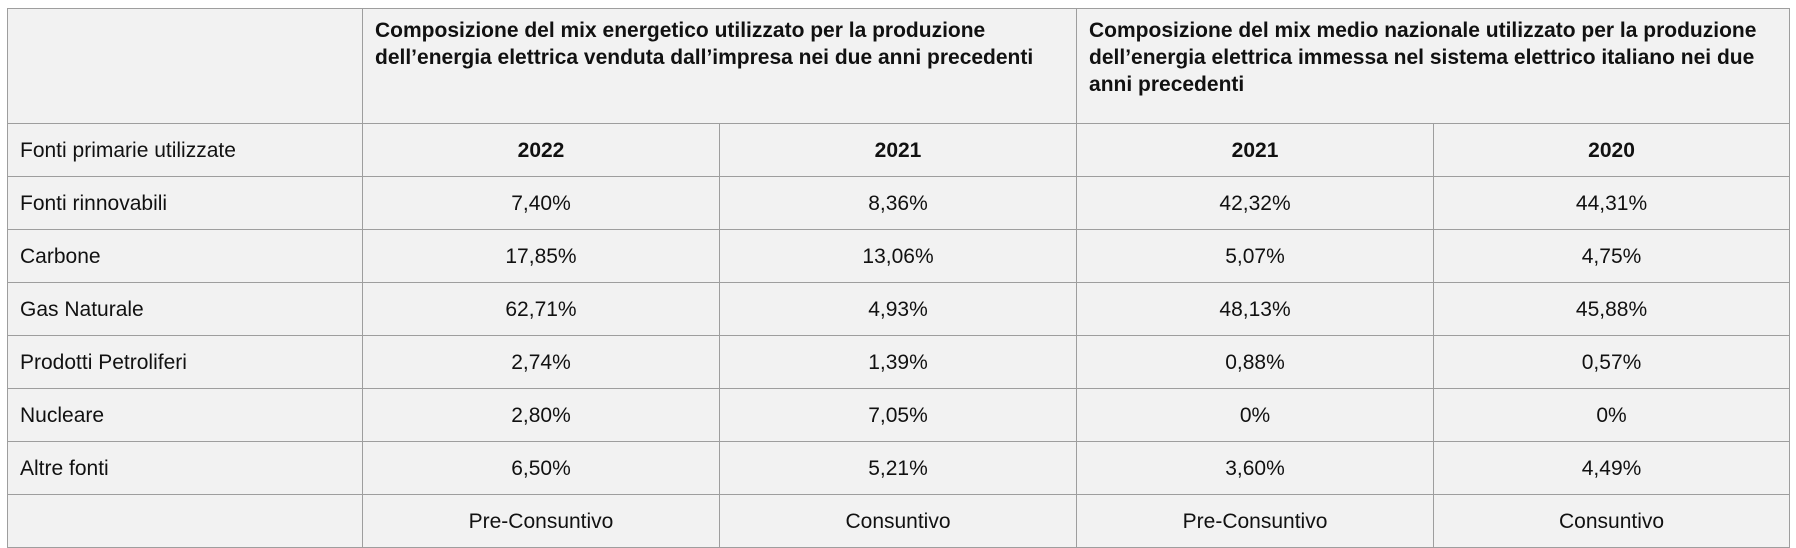  What do you see at coordinates (1612, 468) in the screenshot?
I see `value-cell: 4,49%` at bounding box center [1612, 468].